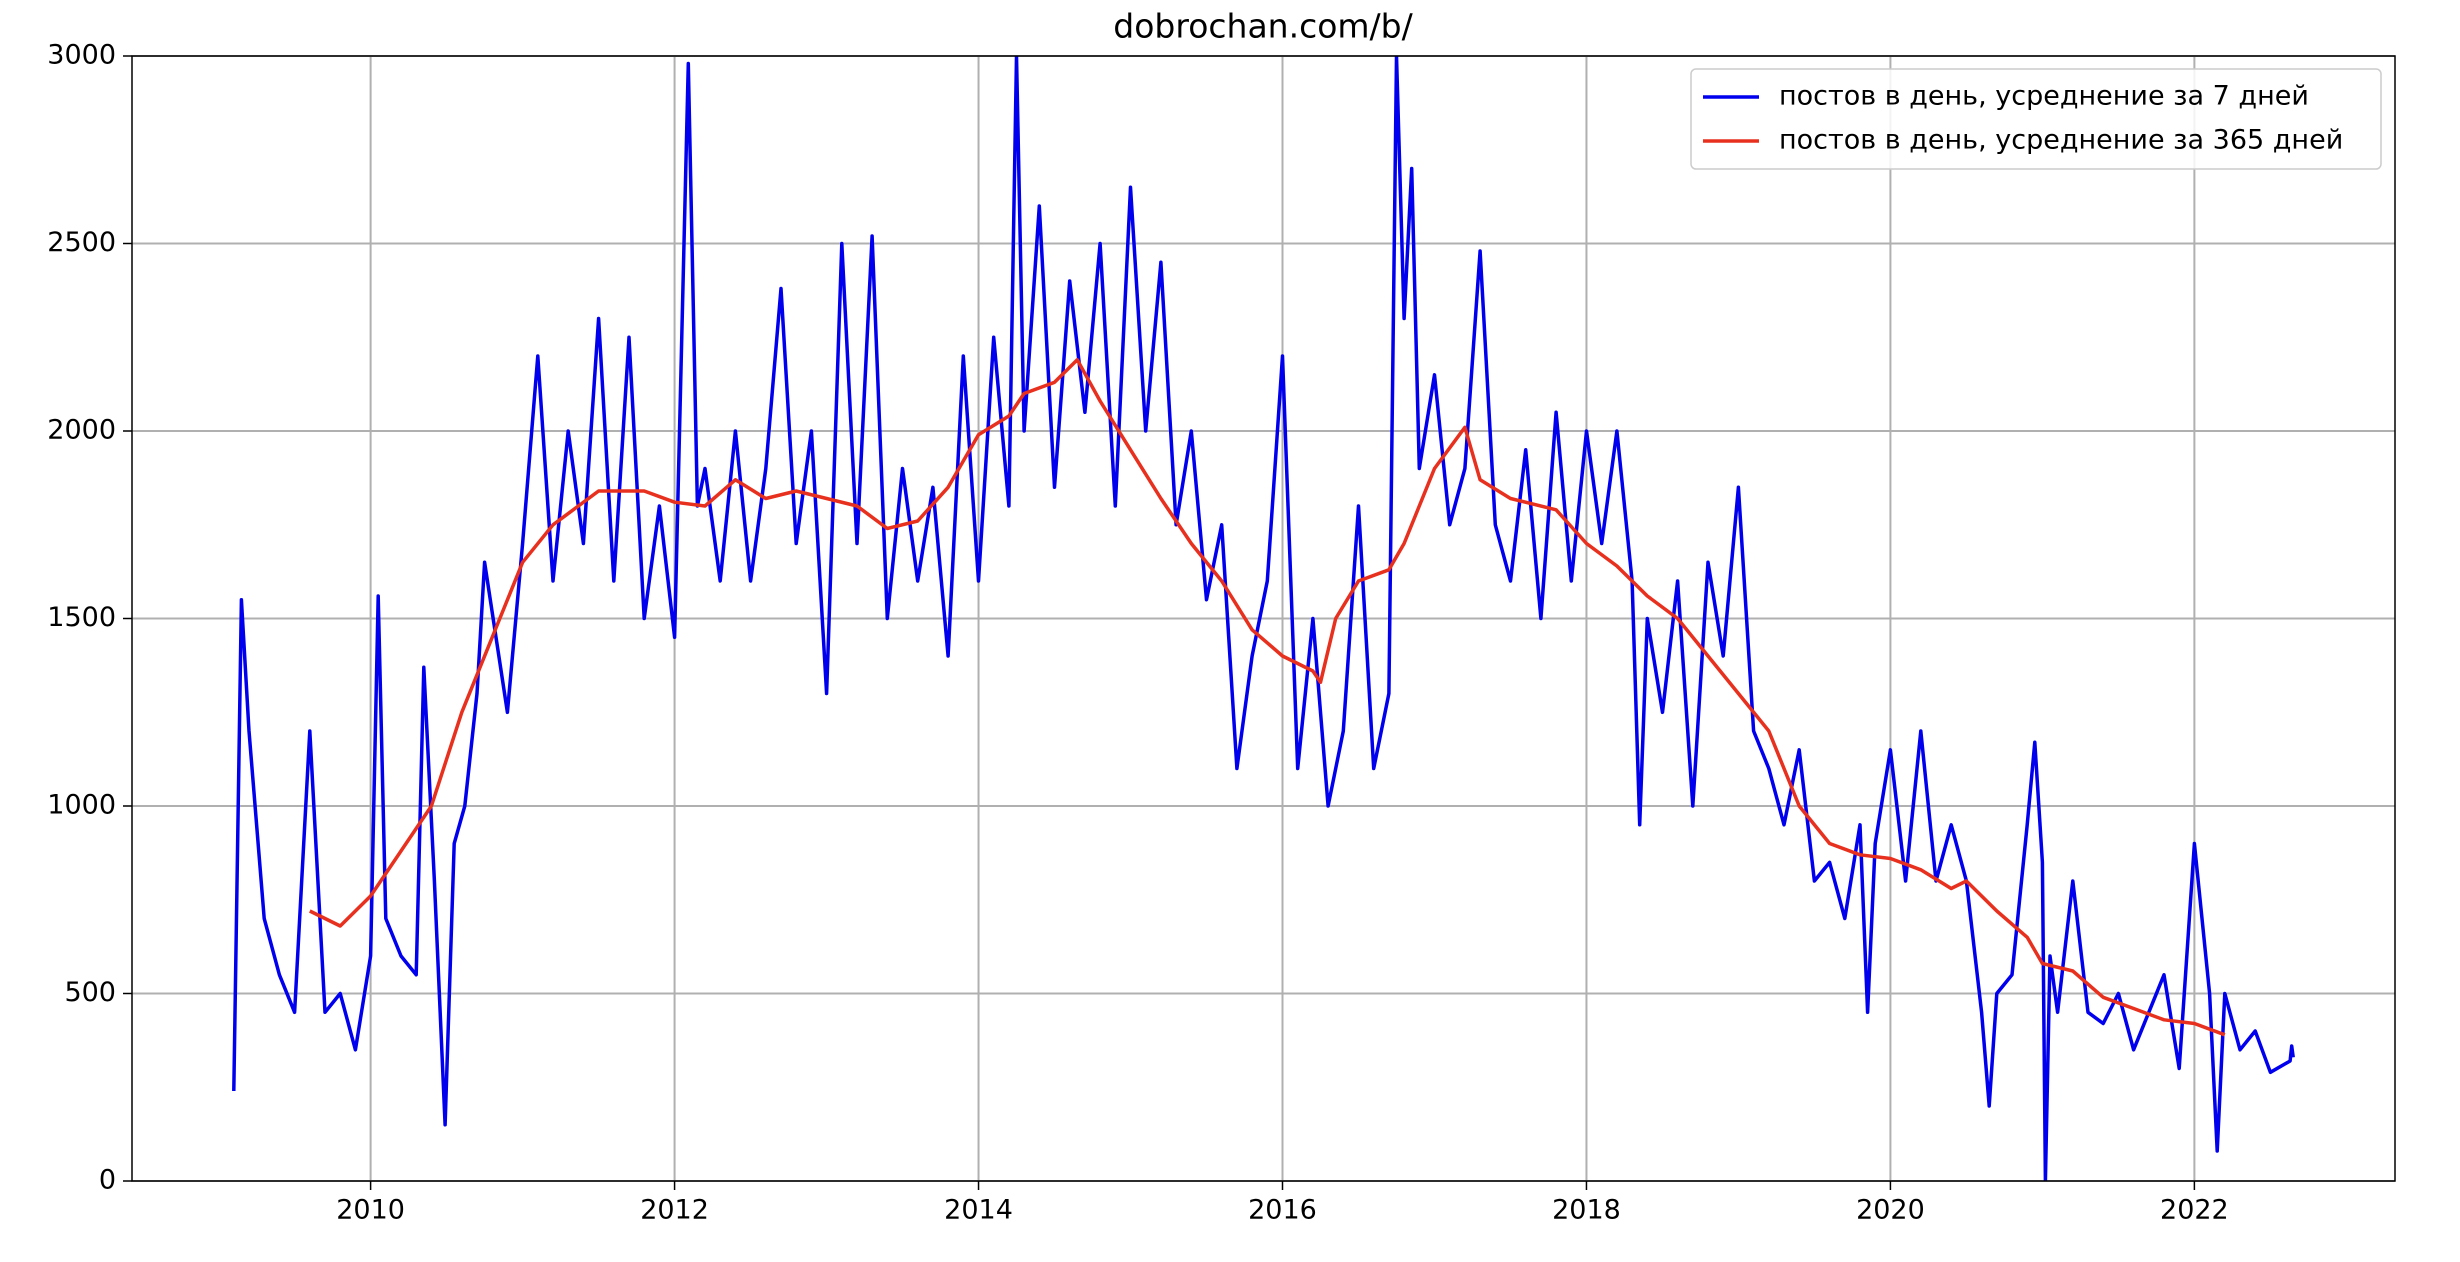  What do you see at coordinates (81, 617) in the screenshot?
I see `y-tick-label: 1500` at bounding box center [81, 617].